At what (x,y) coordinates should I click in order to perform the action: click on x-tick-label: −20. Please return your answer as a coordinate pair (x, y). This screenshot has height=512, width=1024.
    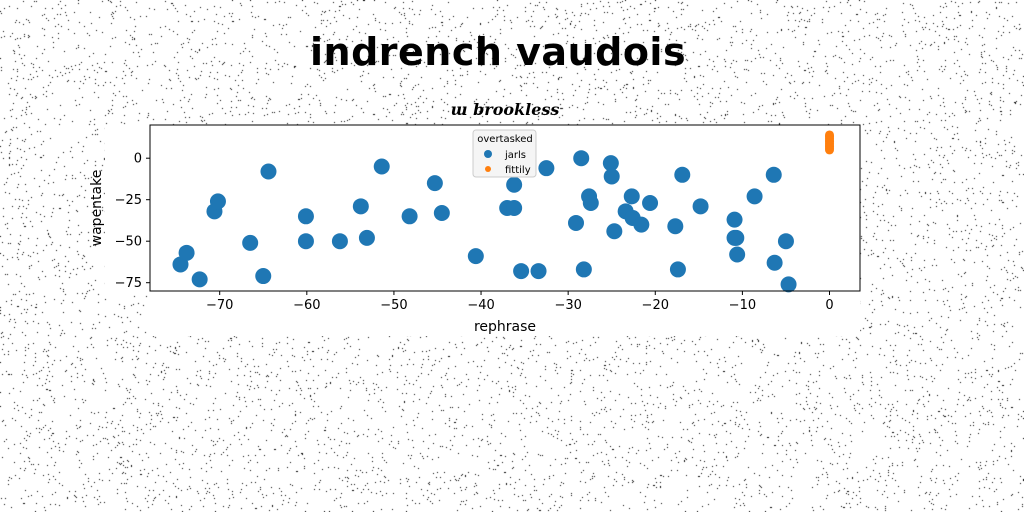
    Looking at the image, I should click on (655, 305).